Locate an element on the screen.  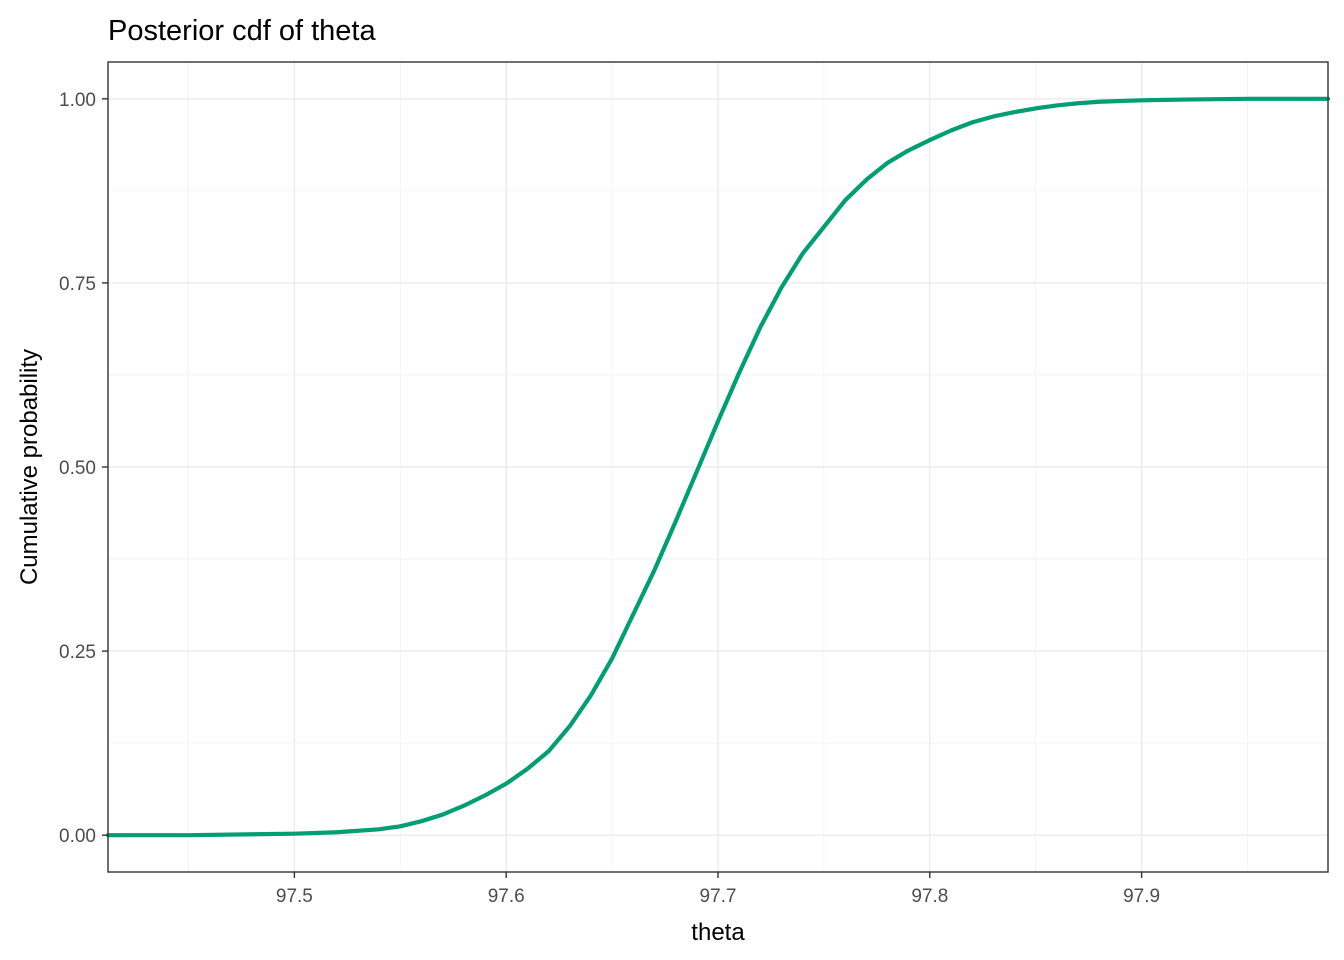
x-tick-label: 97.7 is located at coordinates (718, 896).